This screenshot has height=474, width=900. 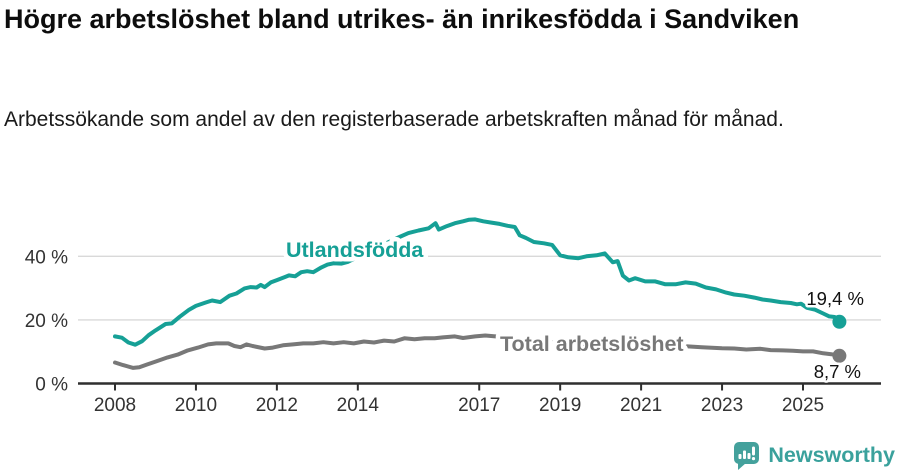 I want to click on x-axis-tick-label: 2023, so click(x=722, y=405).